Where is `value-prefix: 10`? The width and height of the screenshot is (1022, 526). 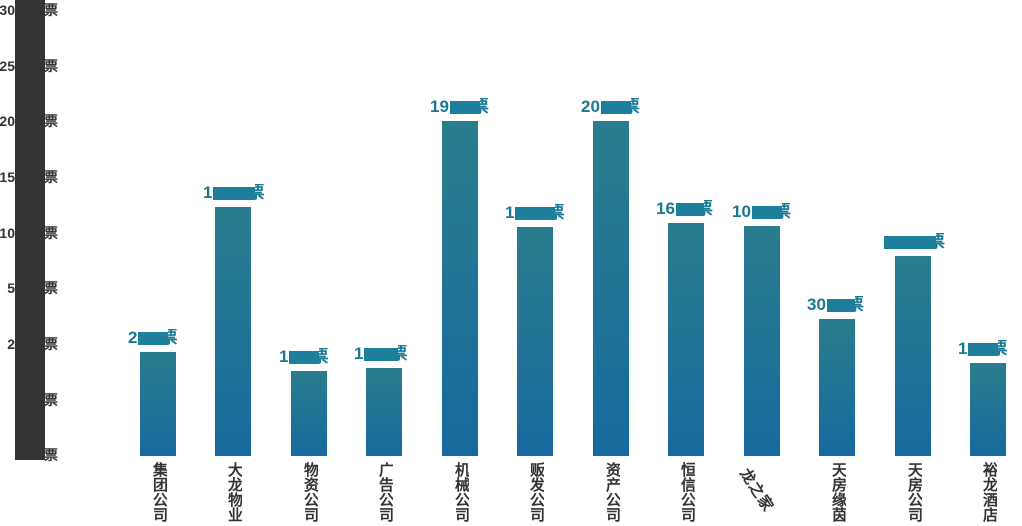 value-prefix: 10 is located at coordinates (741, 211).